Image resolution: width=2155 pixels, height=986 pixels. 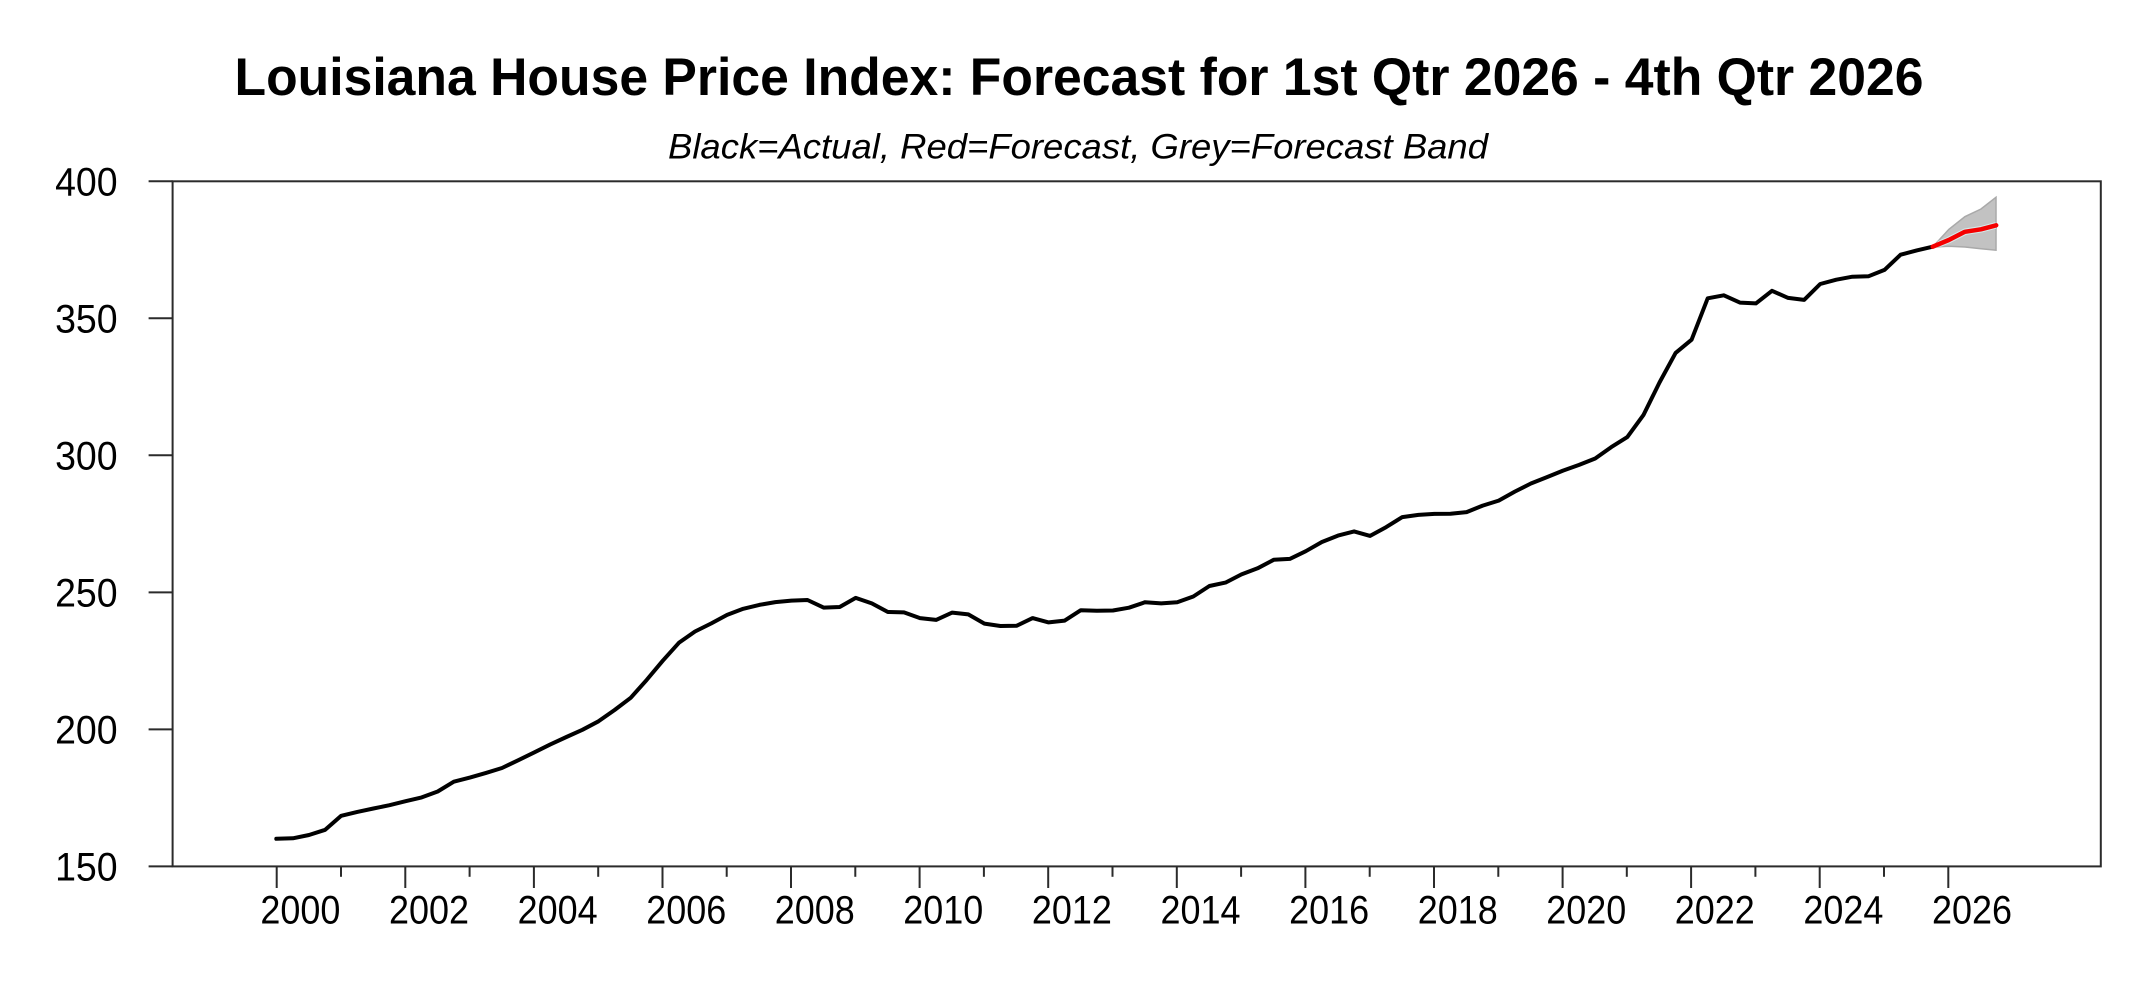 I want to click on svg-text: 2018, so click(x=1458, y=911).